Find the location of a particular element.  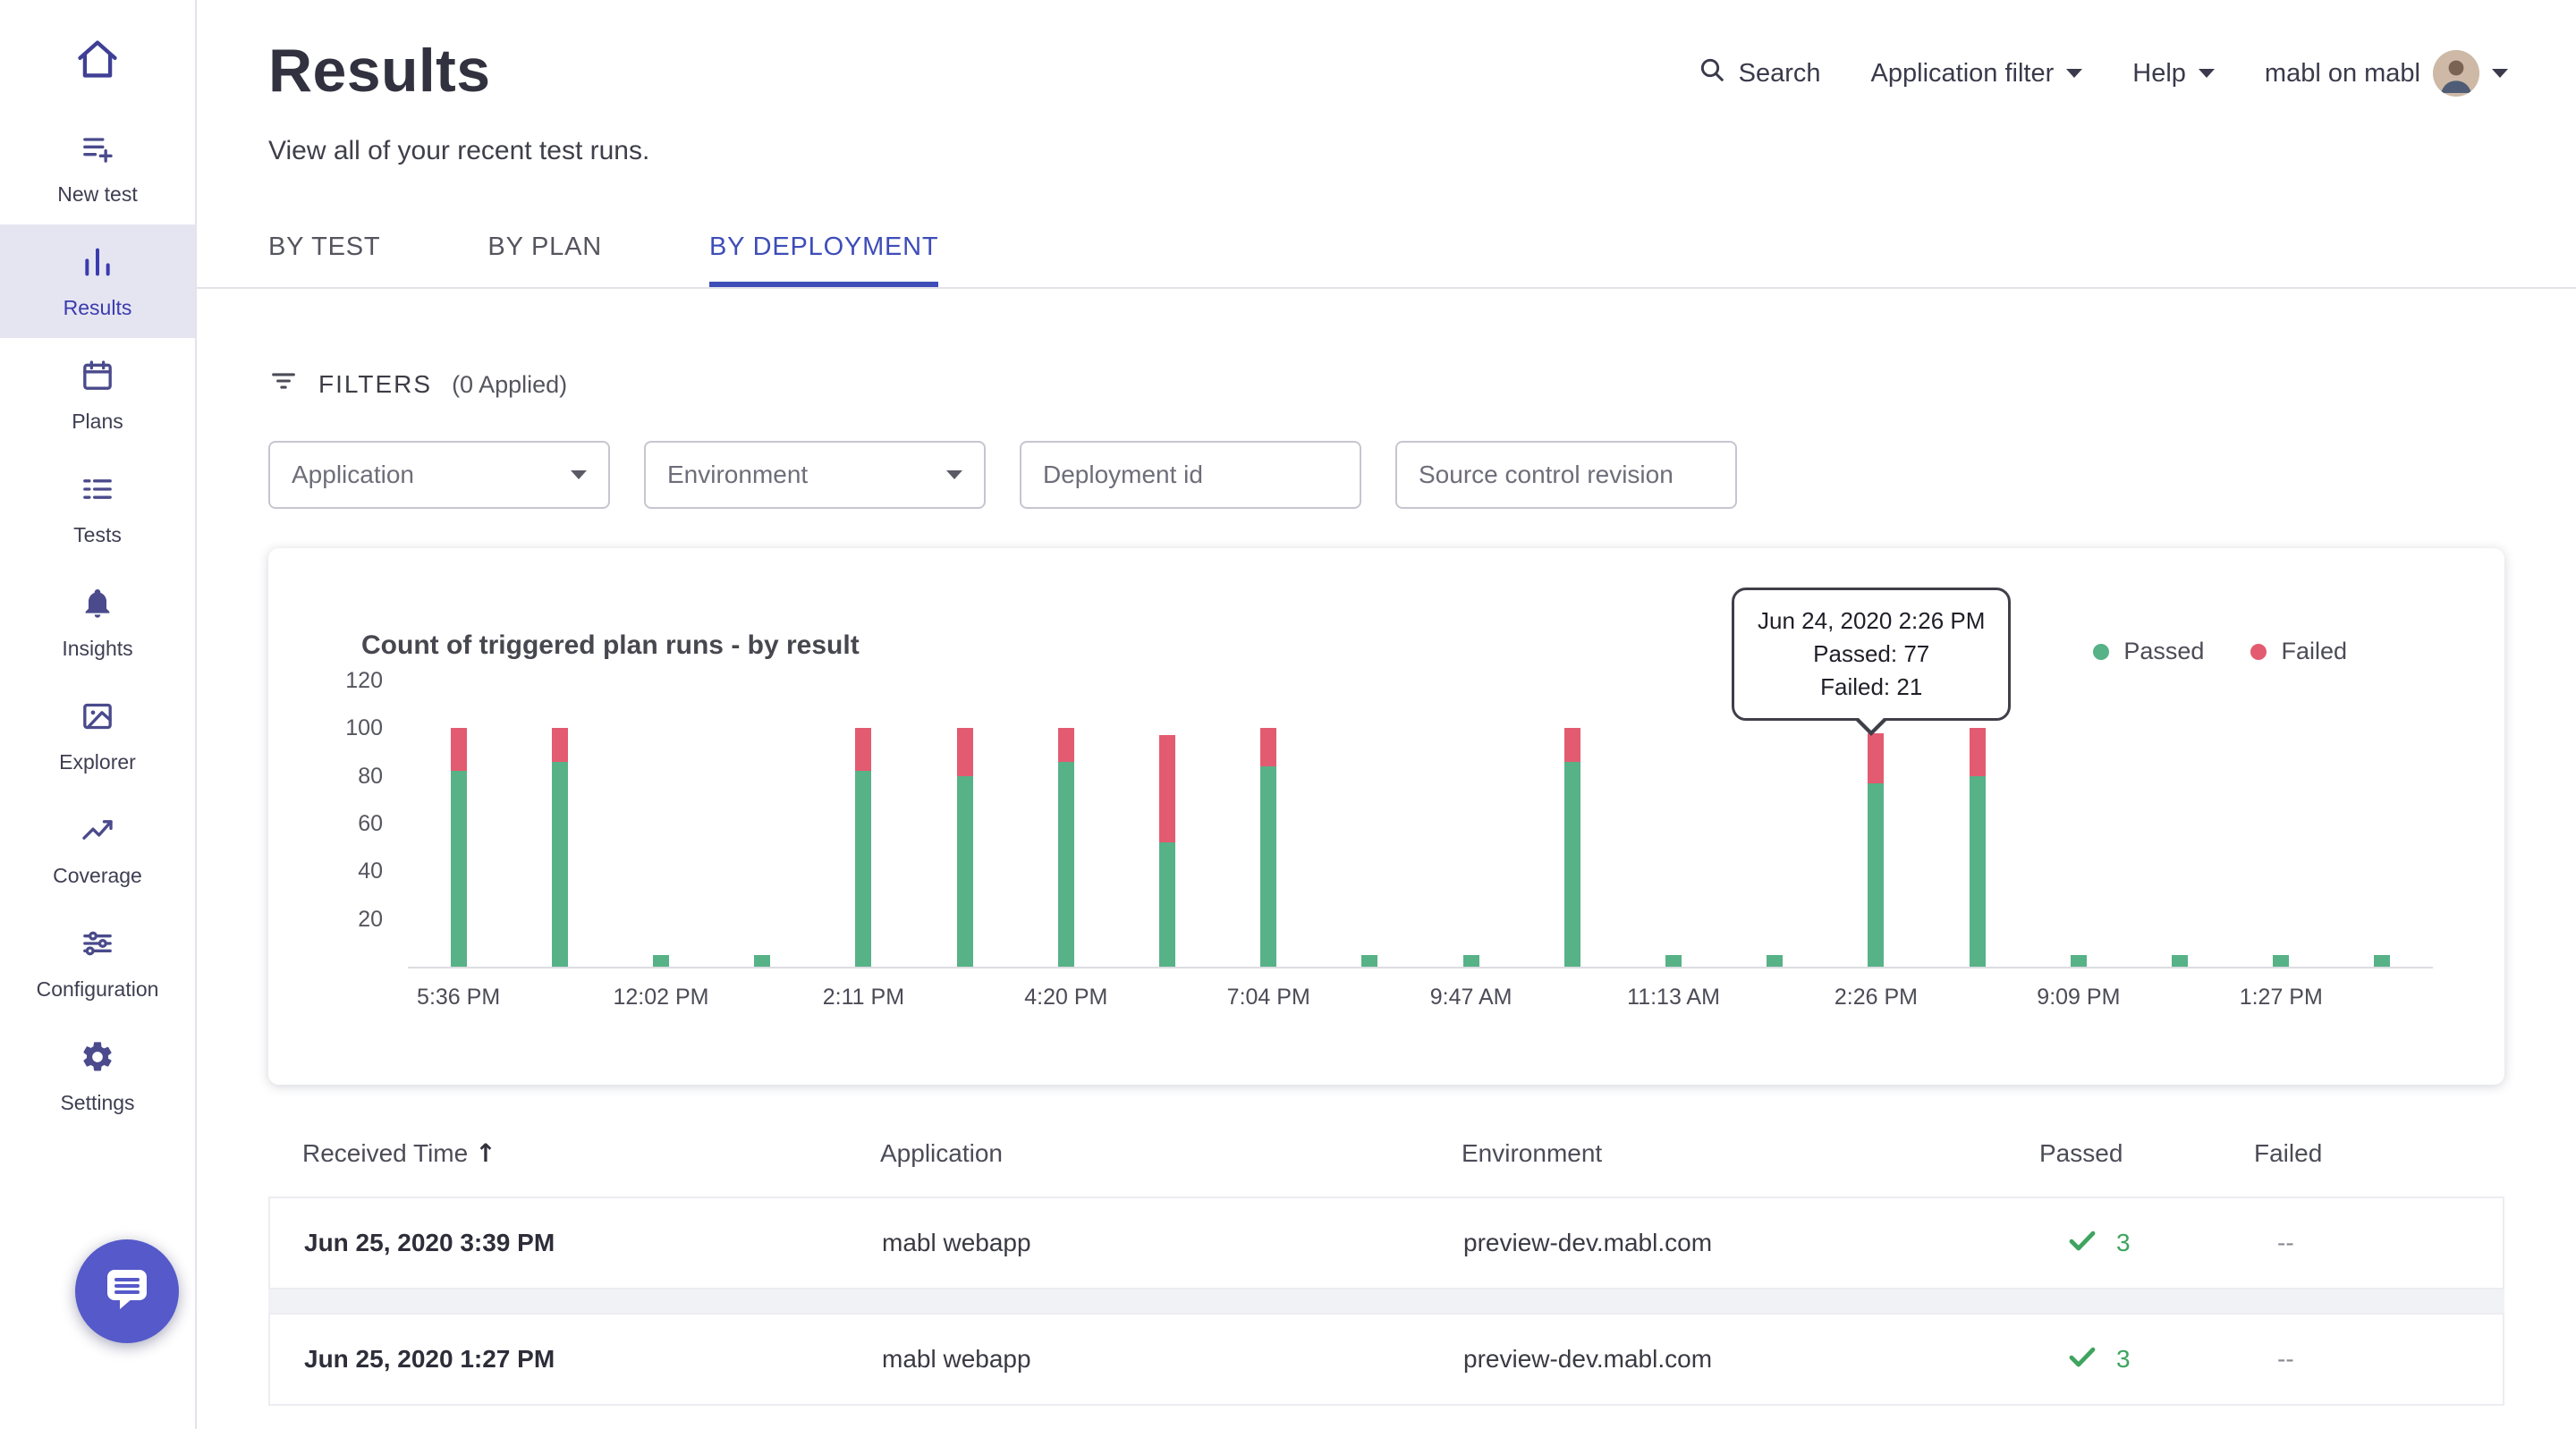

sidebar-item-label: New test is located at coordinates (97, 194).